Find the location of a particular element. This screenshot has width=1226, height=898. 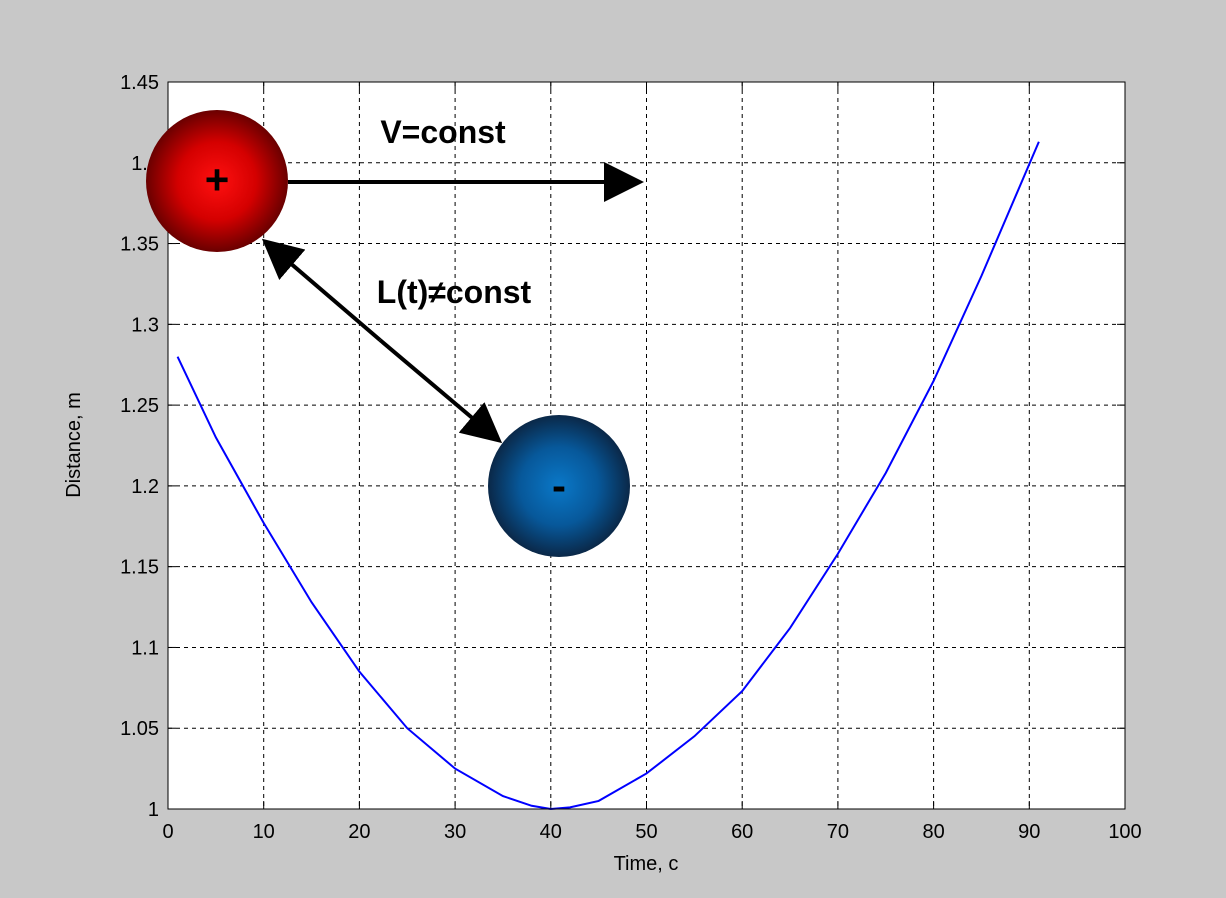

y-tick-label: 1.3 is located at coordinates (145, 325).